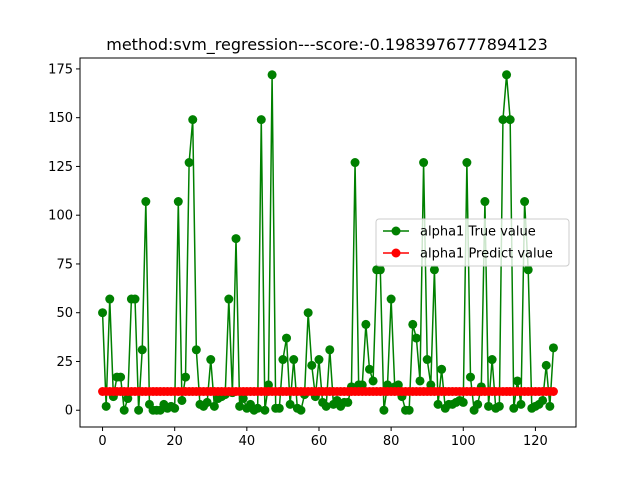 The image size is (640, 480). Describe the element at coordinates (60, 167) in the screenshot. I see `y-tick-label: 125` at that location.